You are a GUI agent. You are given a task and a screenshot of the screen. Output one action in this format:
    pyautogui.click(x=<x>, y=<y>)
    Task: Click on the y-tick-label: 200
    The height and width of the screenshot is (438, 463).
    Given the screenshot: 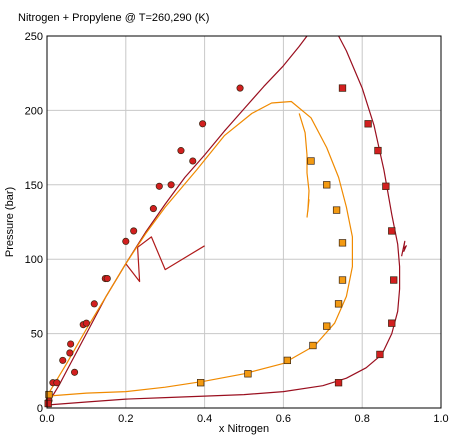 What is the action you would take?
    pyautogui.click(x=34, y=111)
    